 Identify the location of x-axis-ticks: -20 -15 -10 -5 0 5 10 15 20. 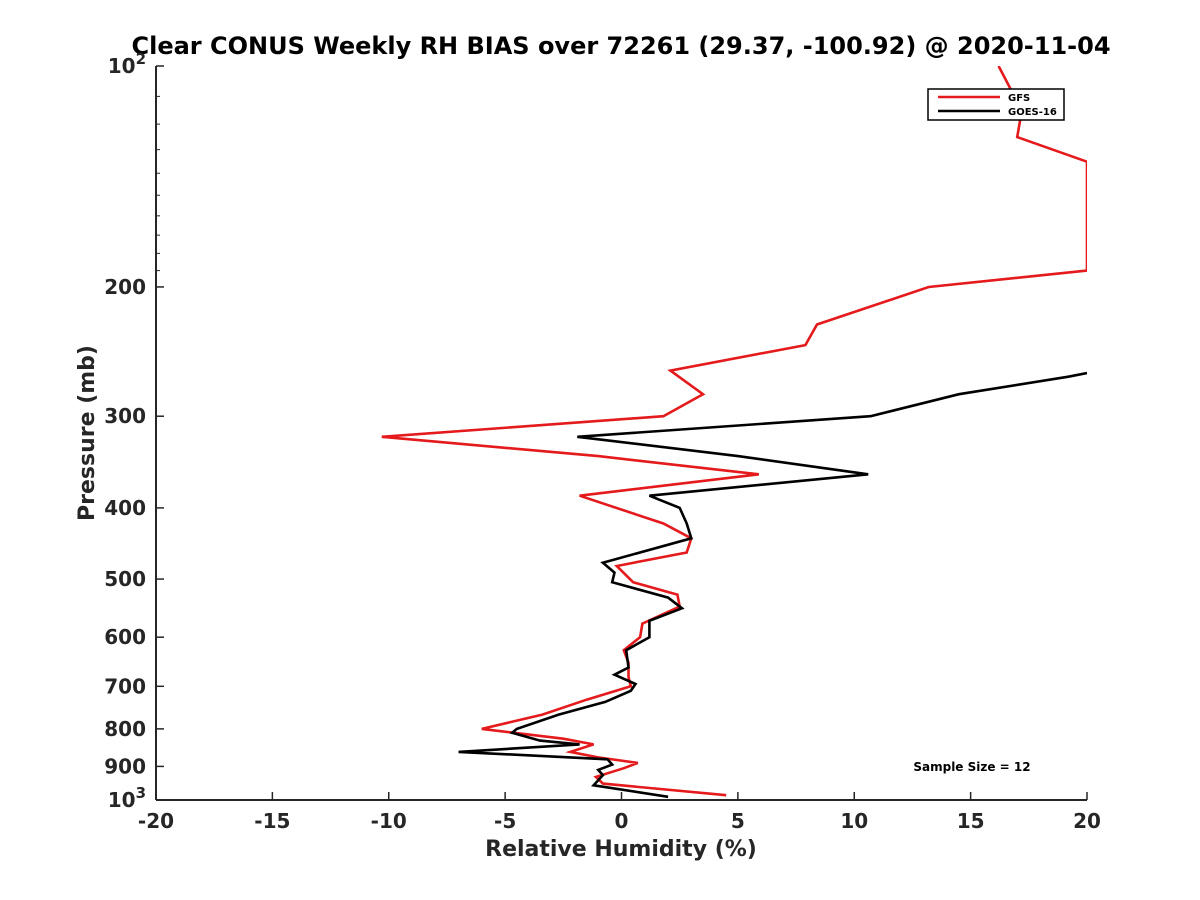
(619, 812).